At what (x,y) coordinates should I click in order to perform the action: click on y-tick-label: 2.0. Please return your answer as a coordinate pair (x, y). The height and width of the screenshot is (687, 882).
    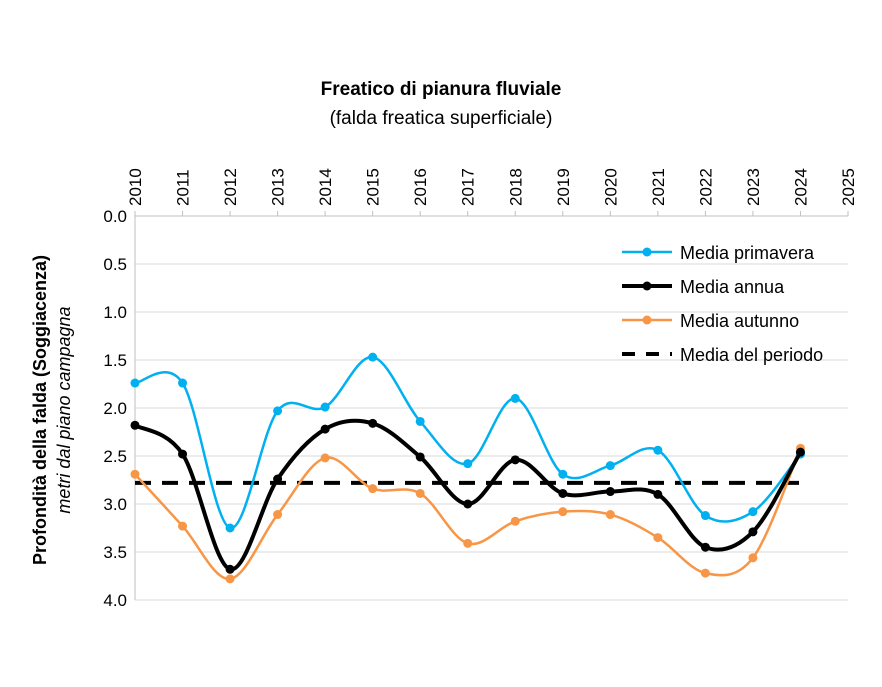
    Looking at the image, I should click on (115, 408).